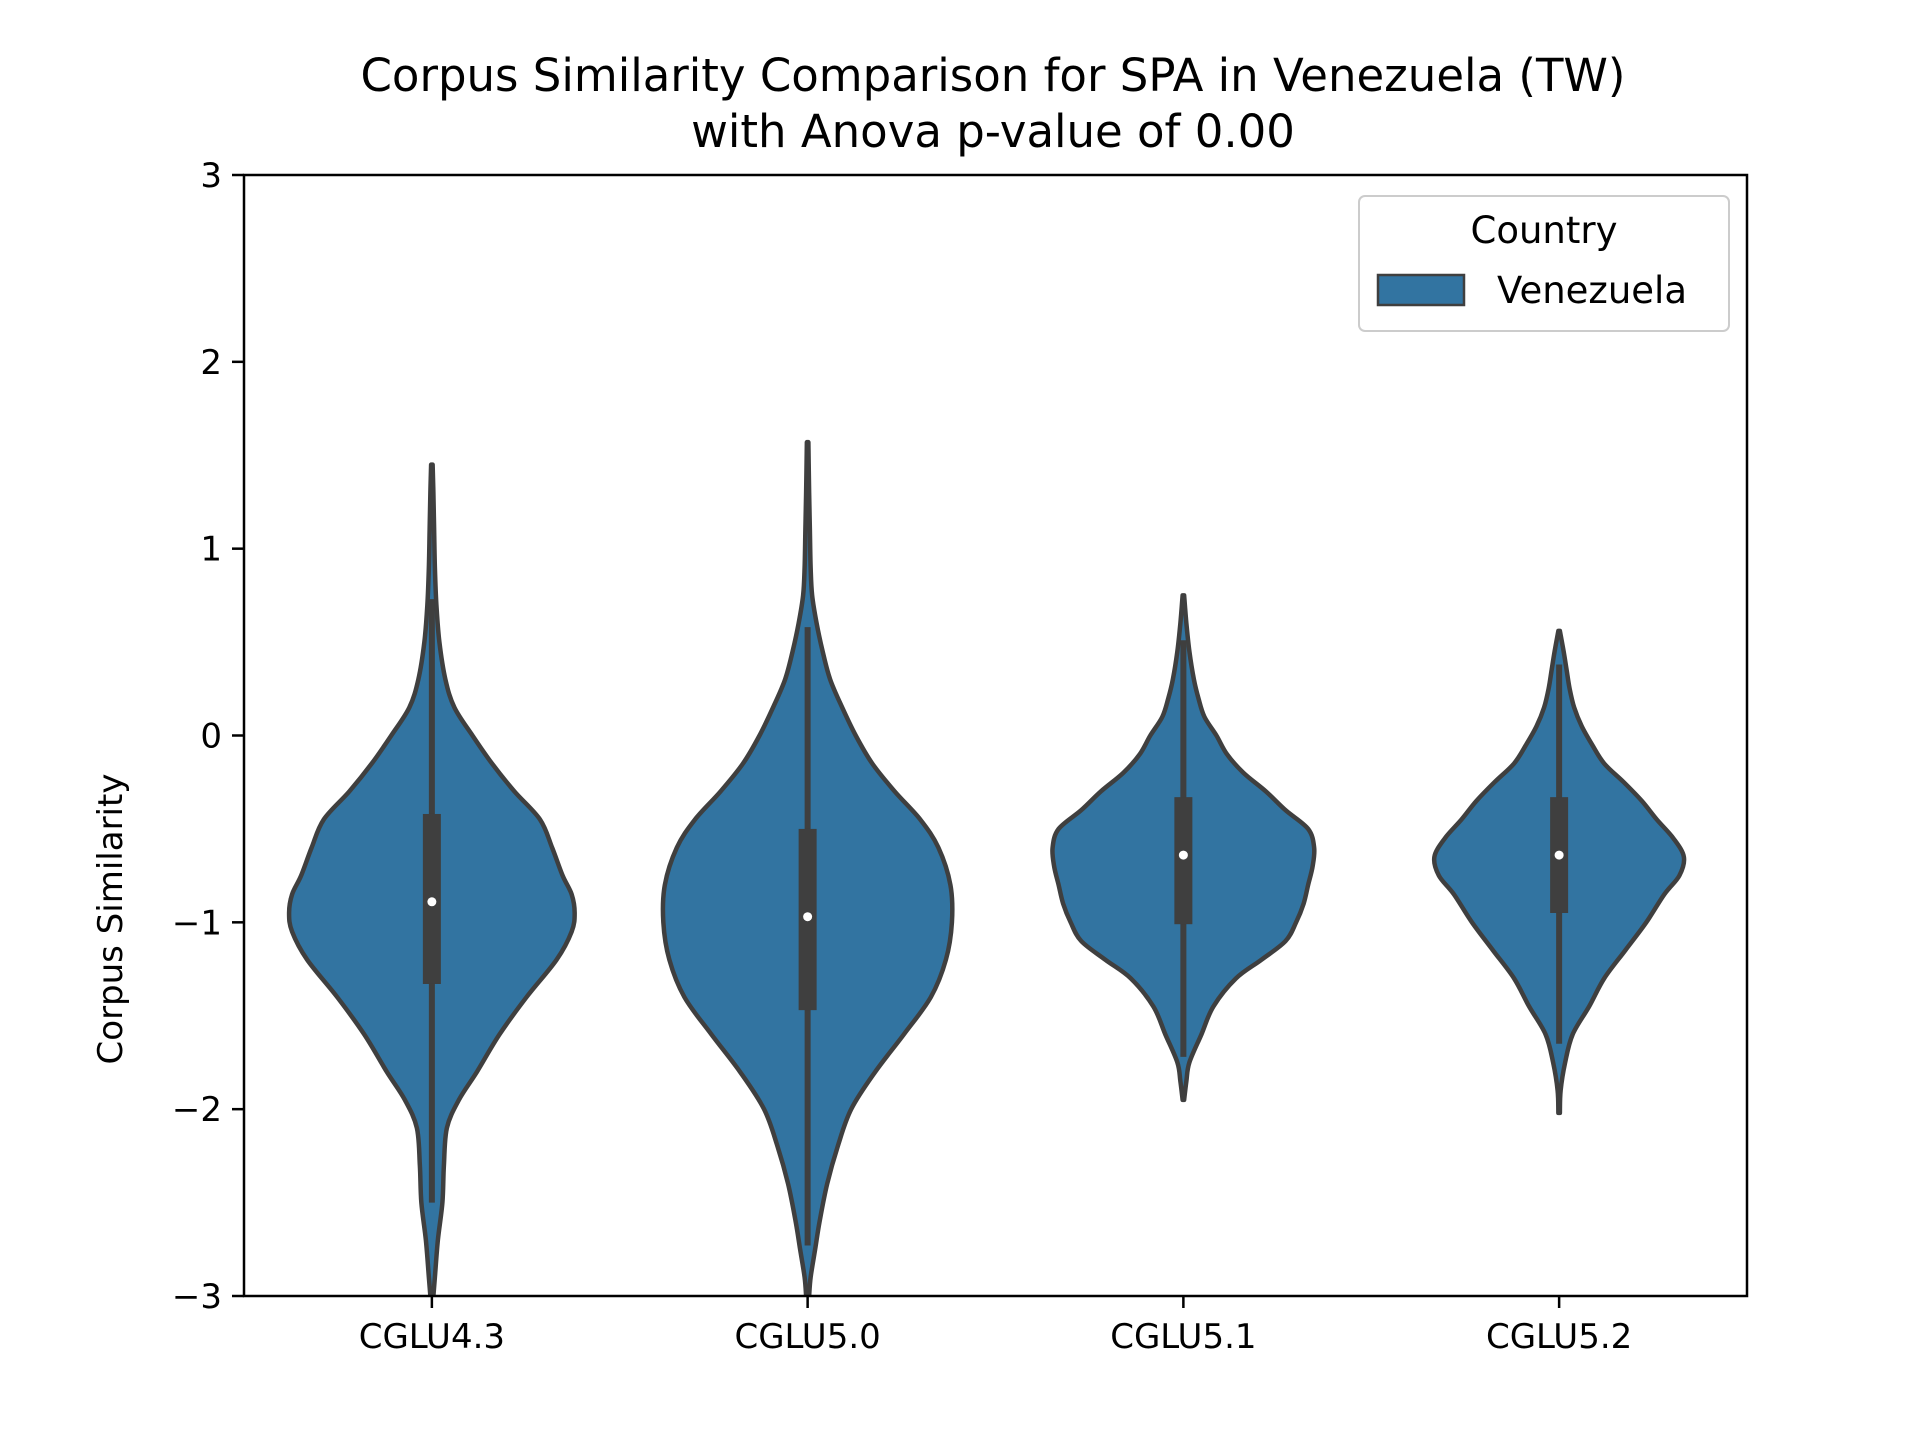 This screenshot has width=1920, height=1445. I want to click on x-tick-label: CGLU5.1, so click(1183, 1337).